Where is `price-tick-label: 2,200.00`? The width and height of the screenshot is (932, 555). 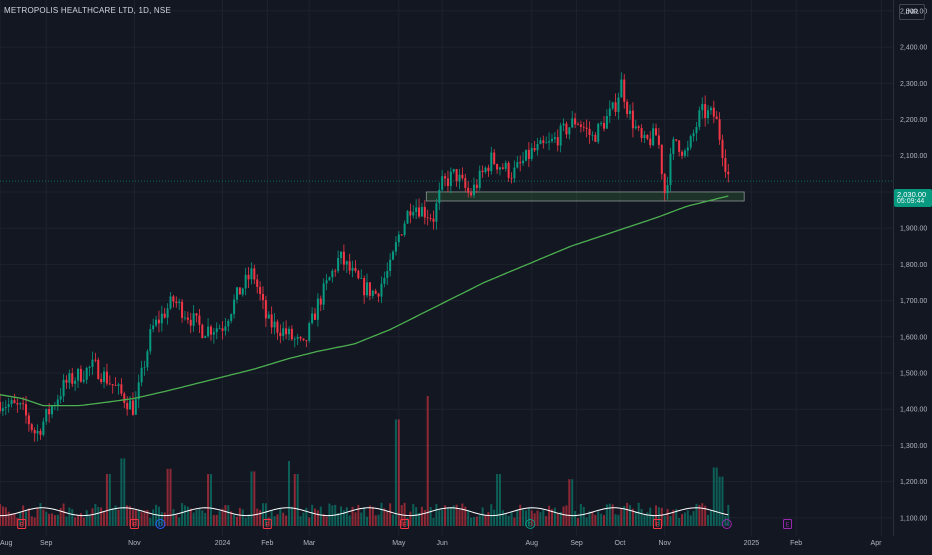 price-tick-label: 2,200.00 is located at coordinates (913, 120).